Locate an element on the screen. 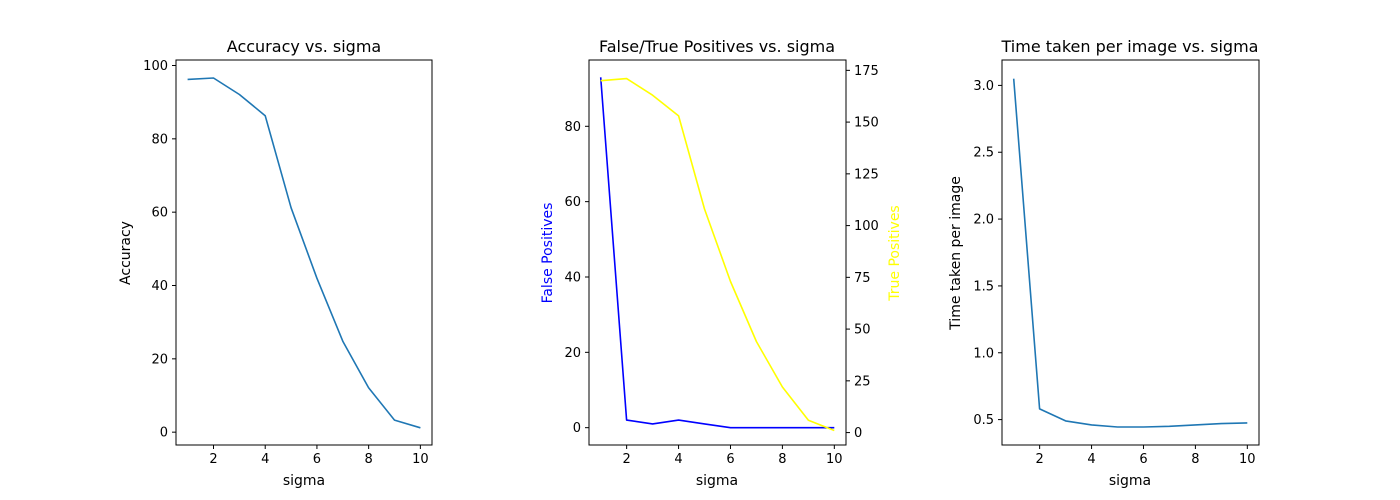 The width and height of the screenshot is (1400, 500). accuracy-y-tick-label: 40 is located at coordinates (159, 286).